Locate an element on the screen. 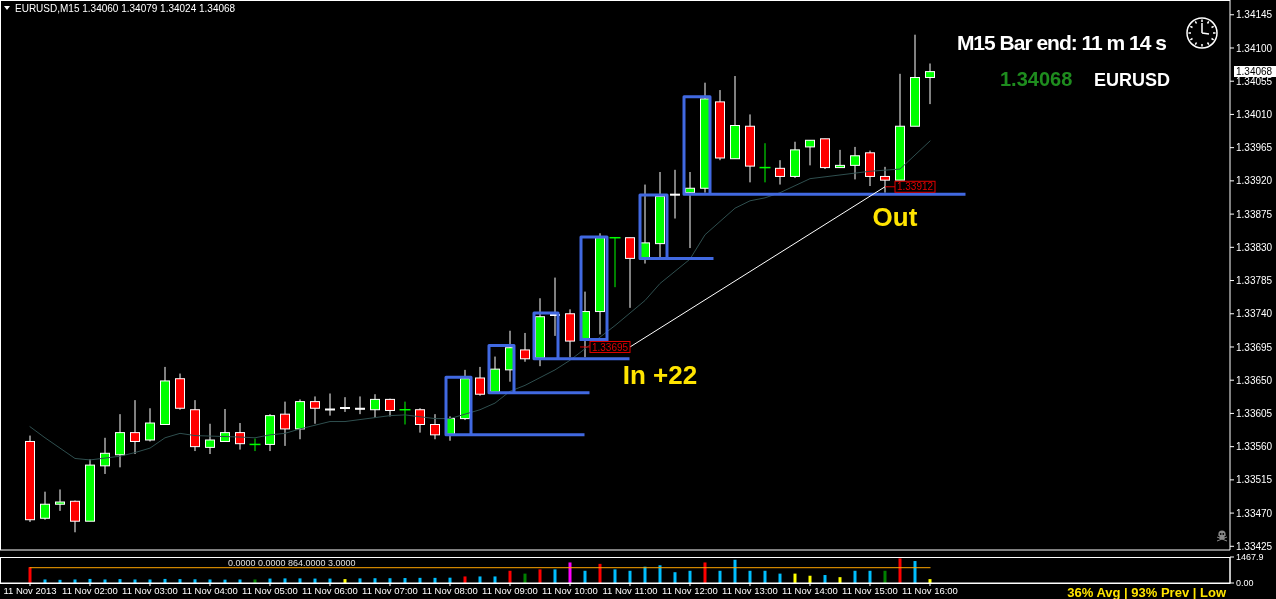 This screenshot has height=599, width=1276. x-tick-label: 11 Nov 12:00 is located at coordinates (690, 590).